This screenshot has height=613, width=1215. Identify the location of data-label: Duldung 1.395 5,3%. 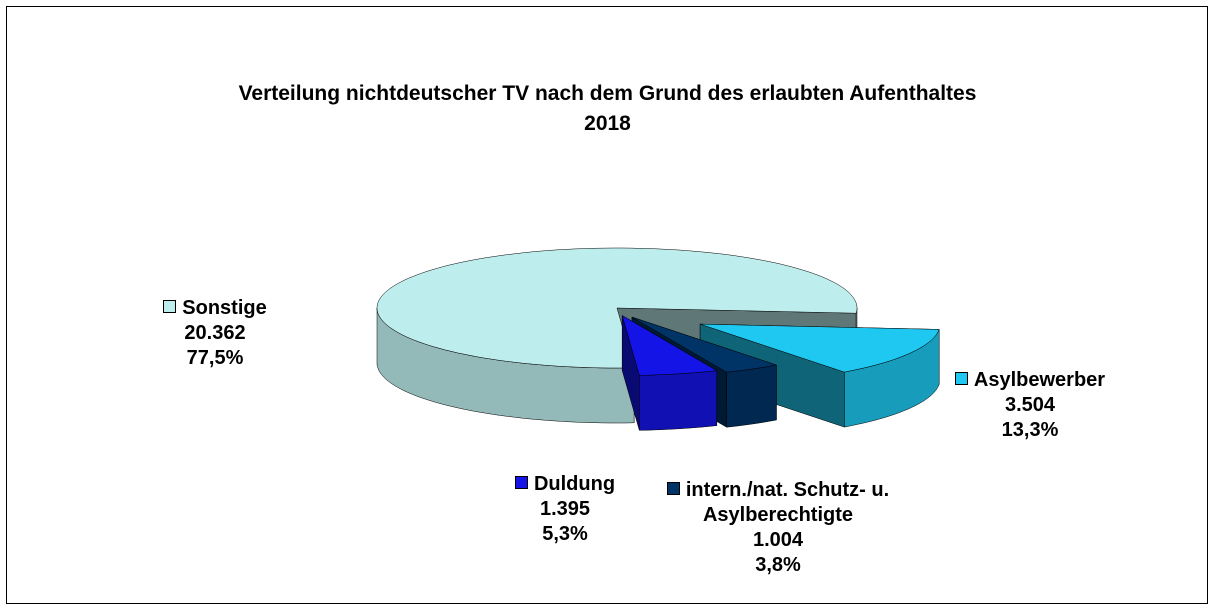
(565, 509).